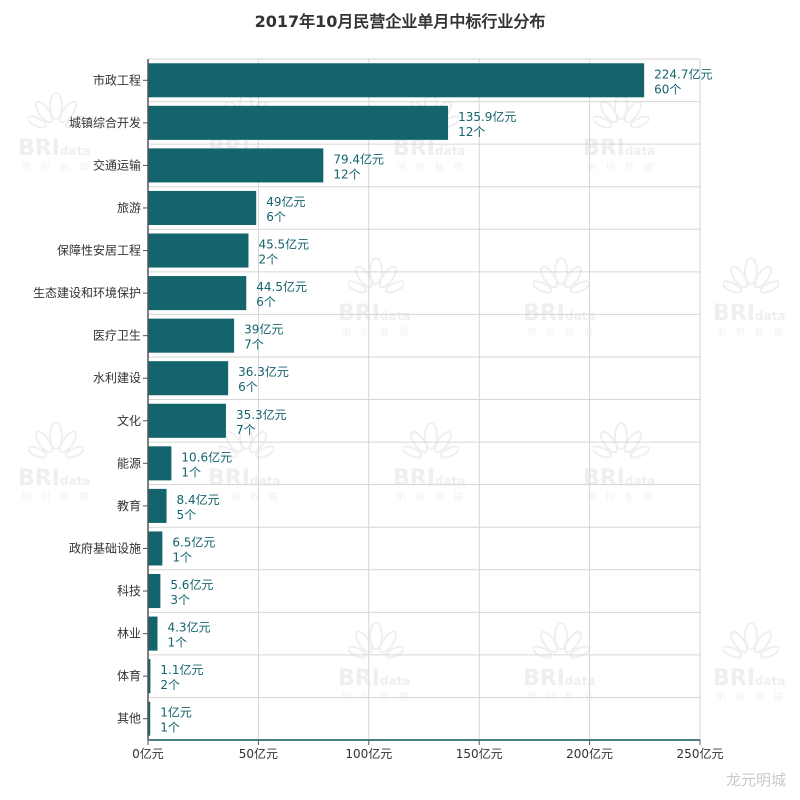 The width and height of the screenshot is (800, 800). What do you see at coordinates (589, 753) in the screenshot?
I see `x-tick-label: 200亿元` at bounding box center [589, 753].